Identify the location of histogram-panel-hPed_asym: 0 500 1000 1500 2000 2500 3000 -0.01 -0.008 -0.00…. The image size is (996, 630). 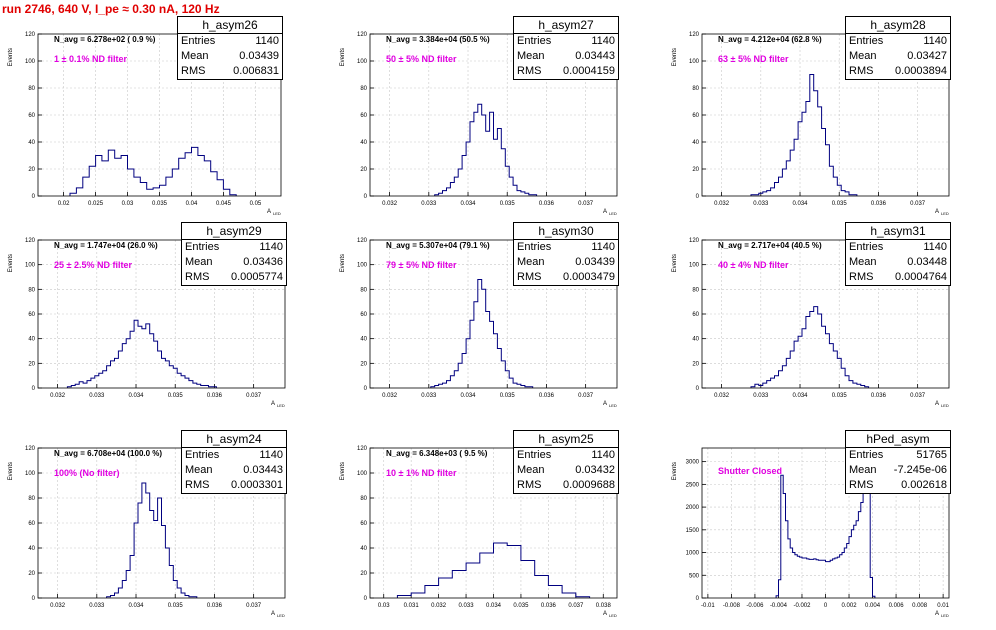
(829, 530).